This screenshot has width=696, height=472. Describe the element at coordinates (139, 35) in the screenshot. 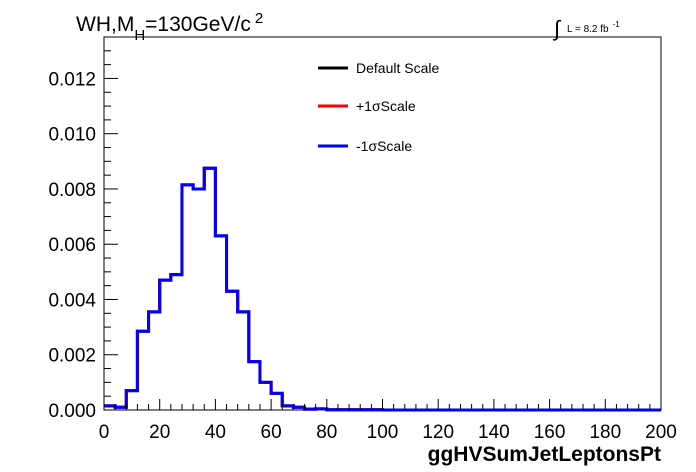

I see `title-subscript: H` at that location.